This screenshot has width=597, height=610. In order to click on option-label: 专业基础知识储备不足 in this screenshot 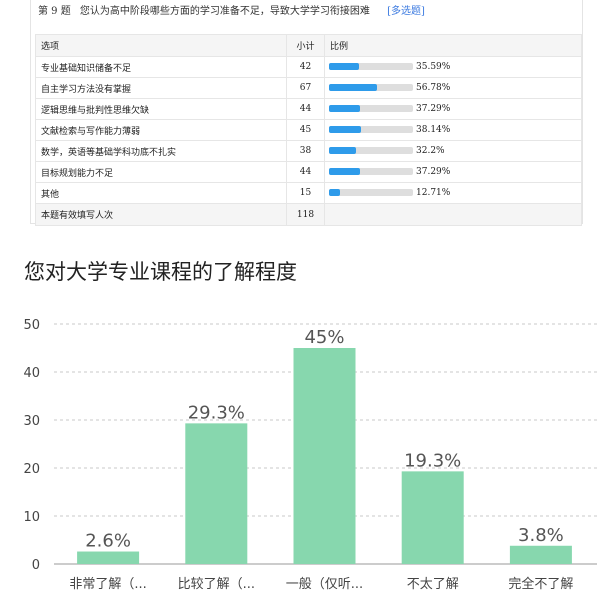, I will do `click(161, 67)`.